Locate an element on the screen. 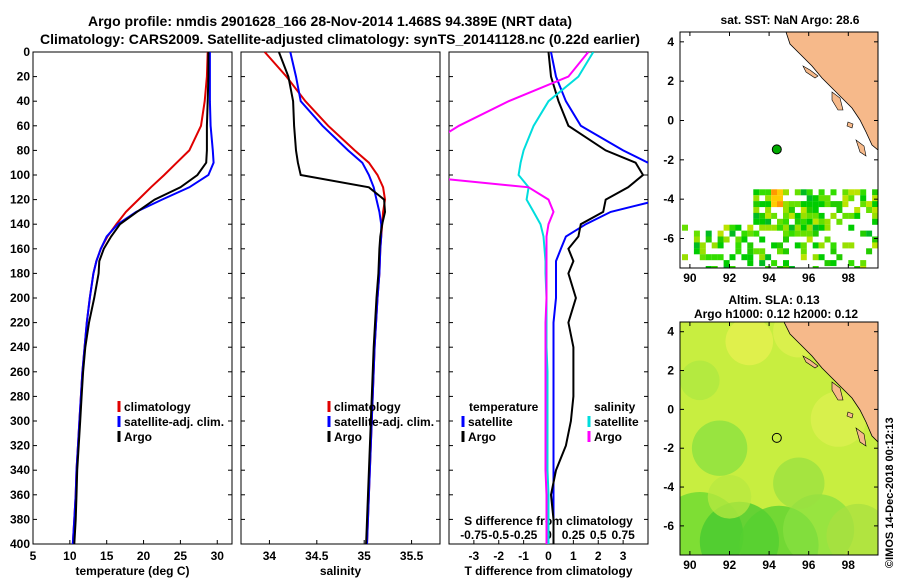 Image resolution: width=900 pixels, height=580 pixels. y-tick-label: 140 is located at coordinates (20, 224).